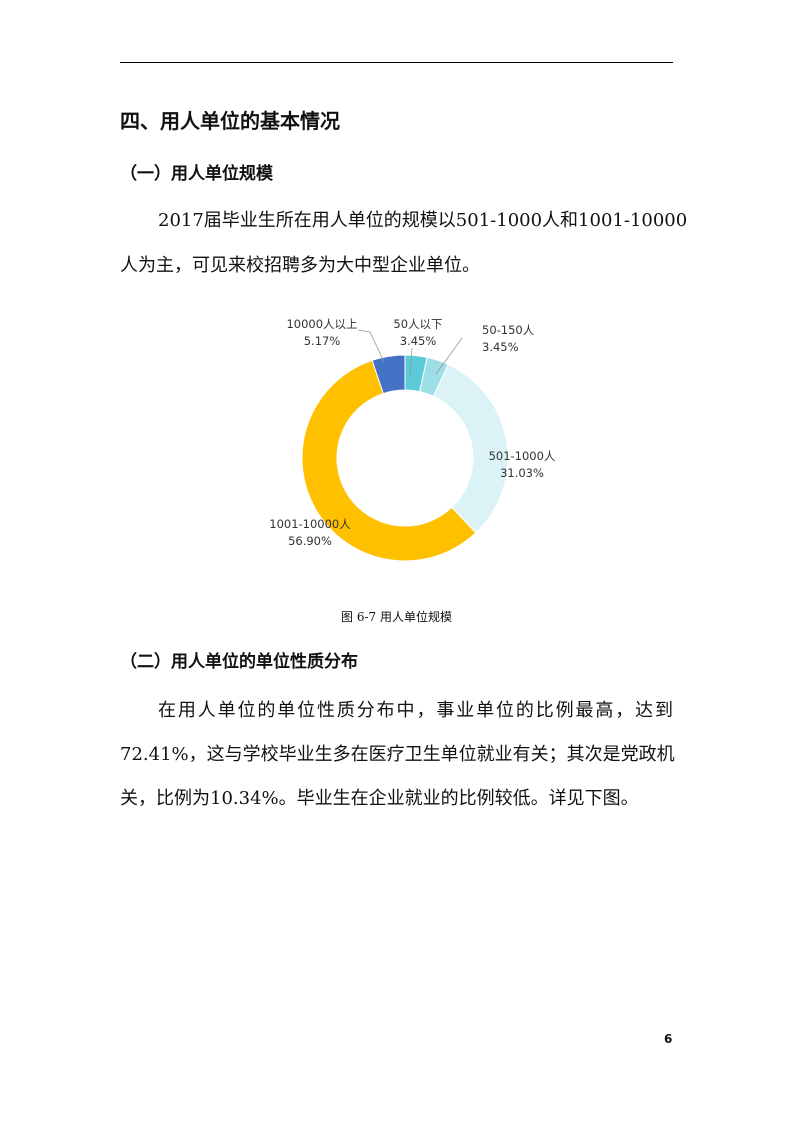  What do you see at coordinates (508, 330) in the screenshot?
I see `data-label-category: 50-150人` at bounding box center [508, 330].